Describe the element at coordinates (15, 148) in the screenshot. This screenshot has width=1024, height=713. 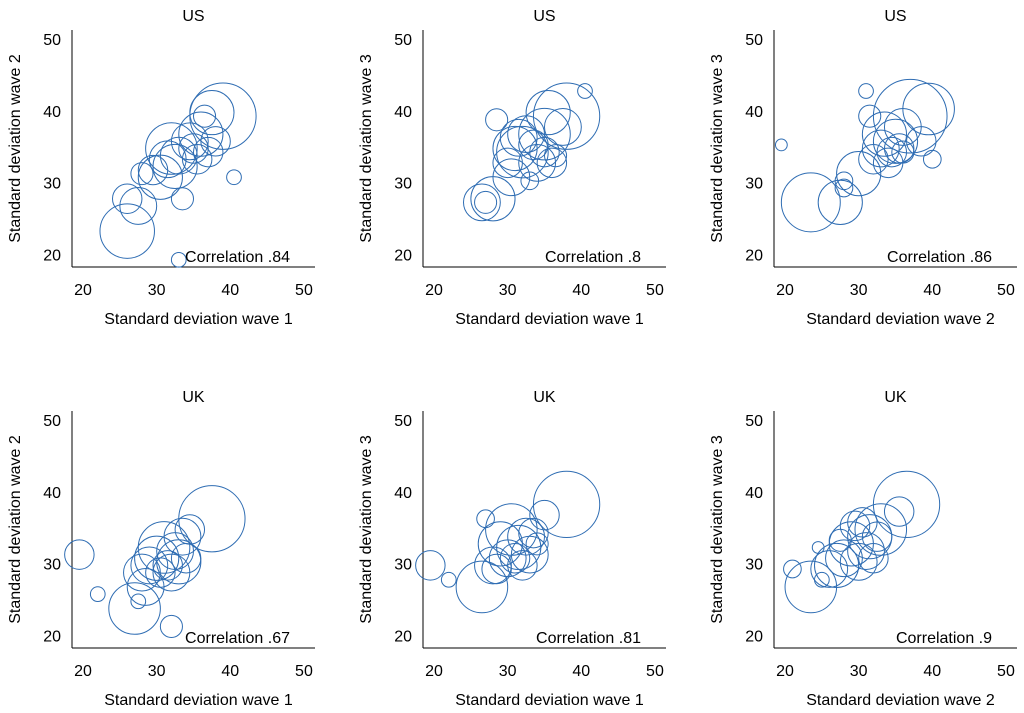
I see `y-axis-label: Standard deviation wave 2` at that location.